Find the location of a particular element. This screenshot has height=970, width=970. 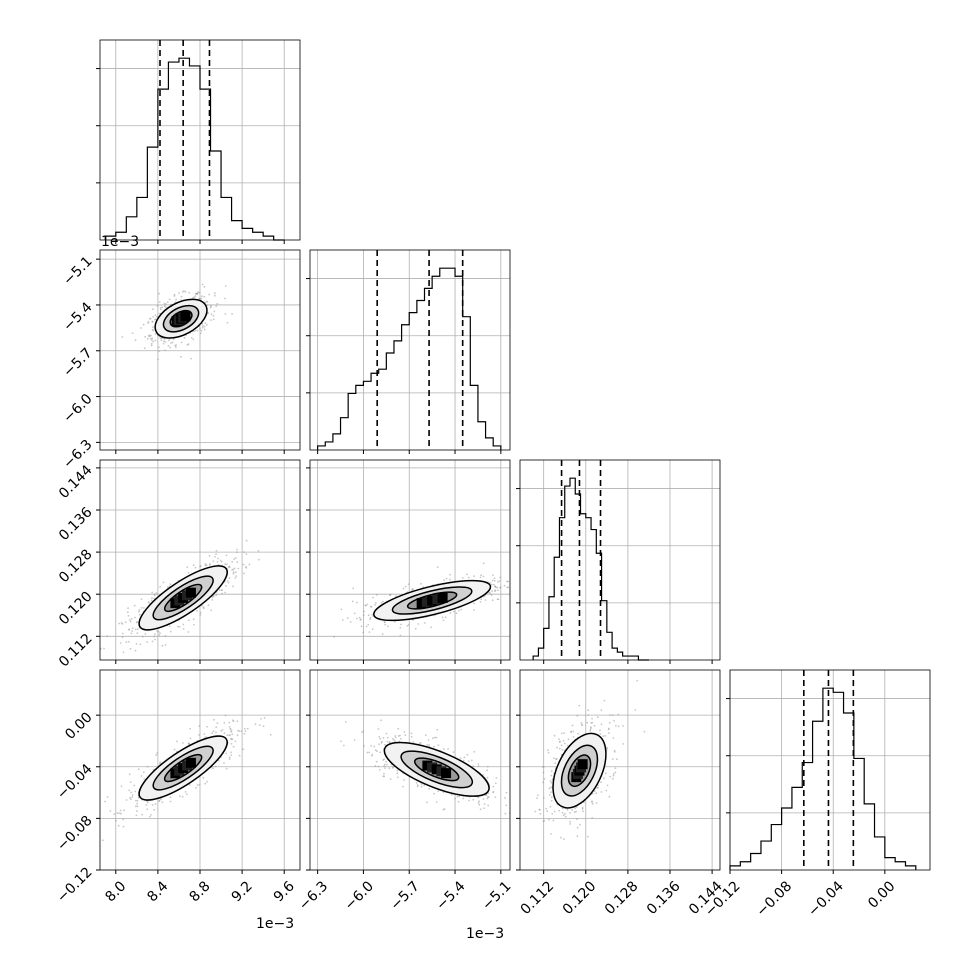

panel-frame is located at coordinates (410, 560).